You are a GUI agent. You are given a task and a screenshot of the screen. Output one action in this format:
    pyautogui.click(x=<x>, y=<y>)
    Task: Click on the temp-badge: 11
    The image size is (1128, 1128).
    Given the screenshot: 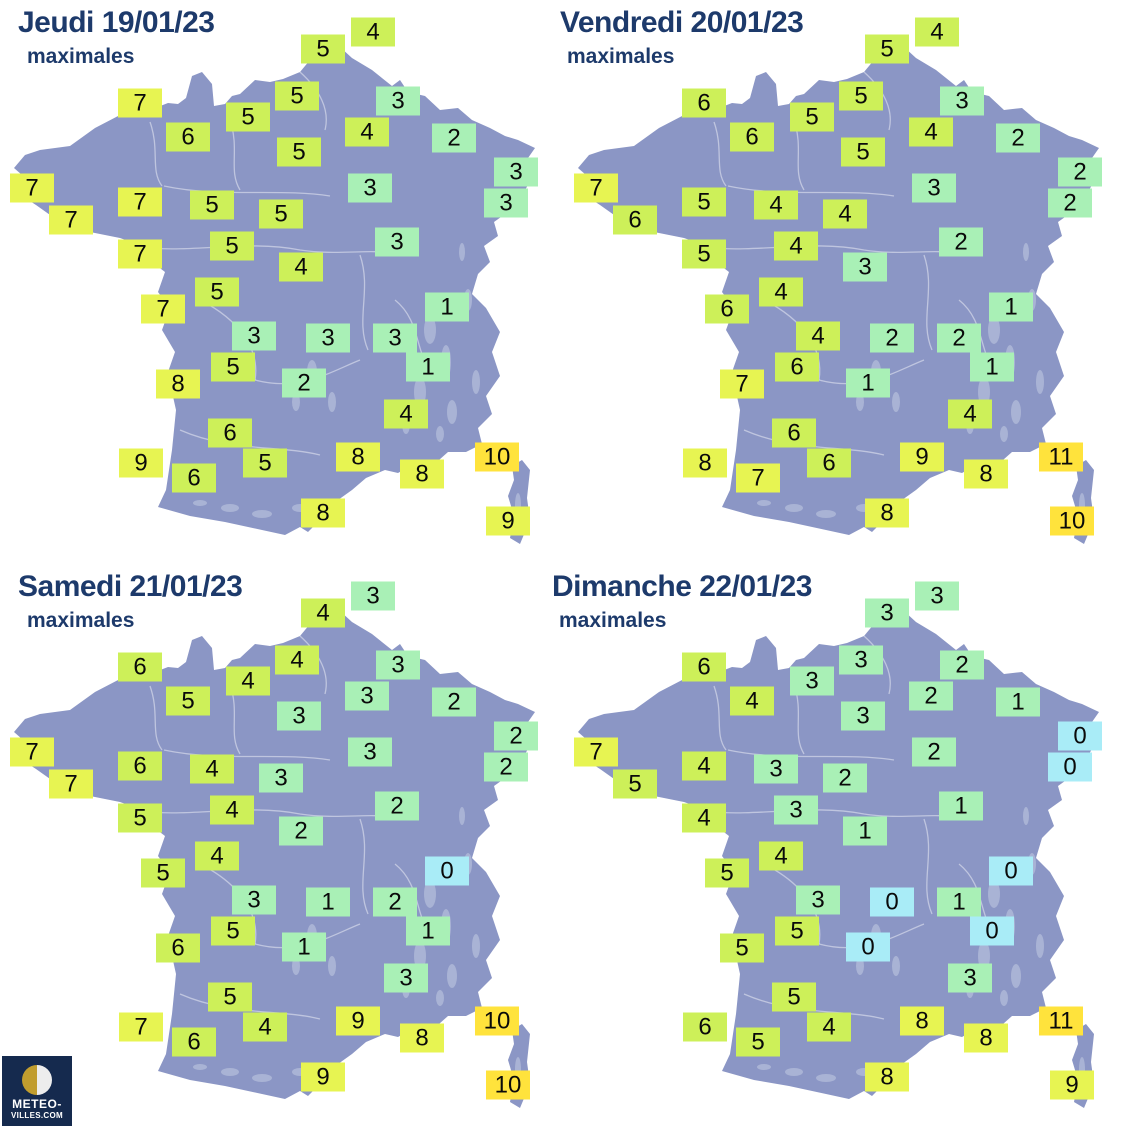 What is the action you would take?
    pyautogui.click(x=1061, y=457)
    